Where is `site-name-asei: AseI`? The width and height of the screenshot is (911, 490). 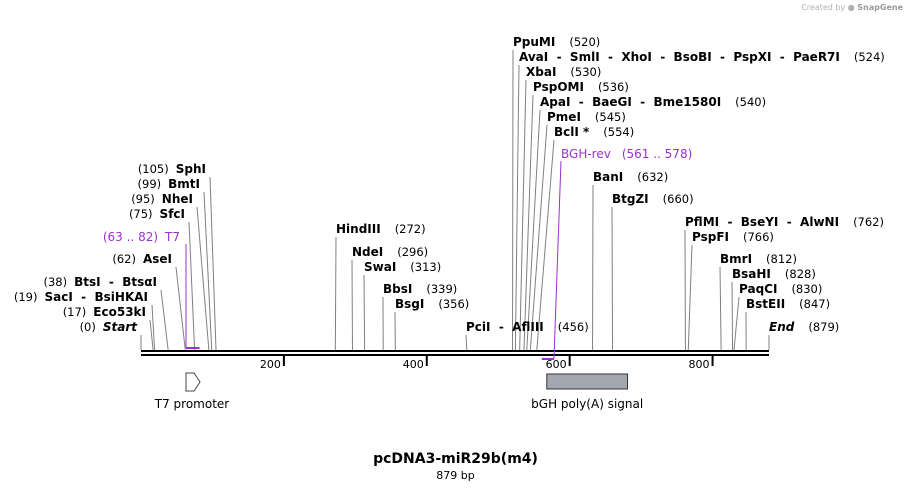 site-name-asei: AseI is located at coordinates (157, 259).